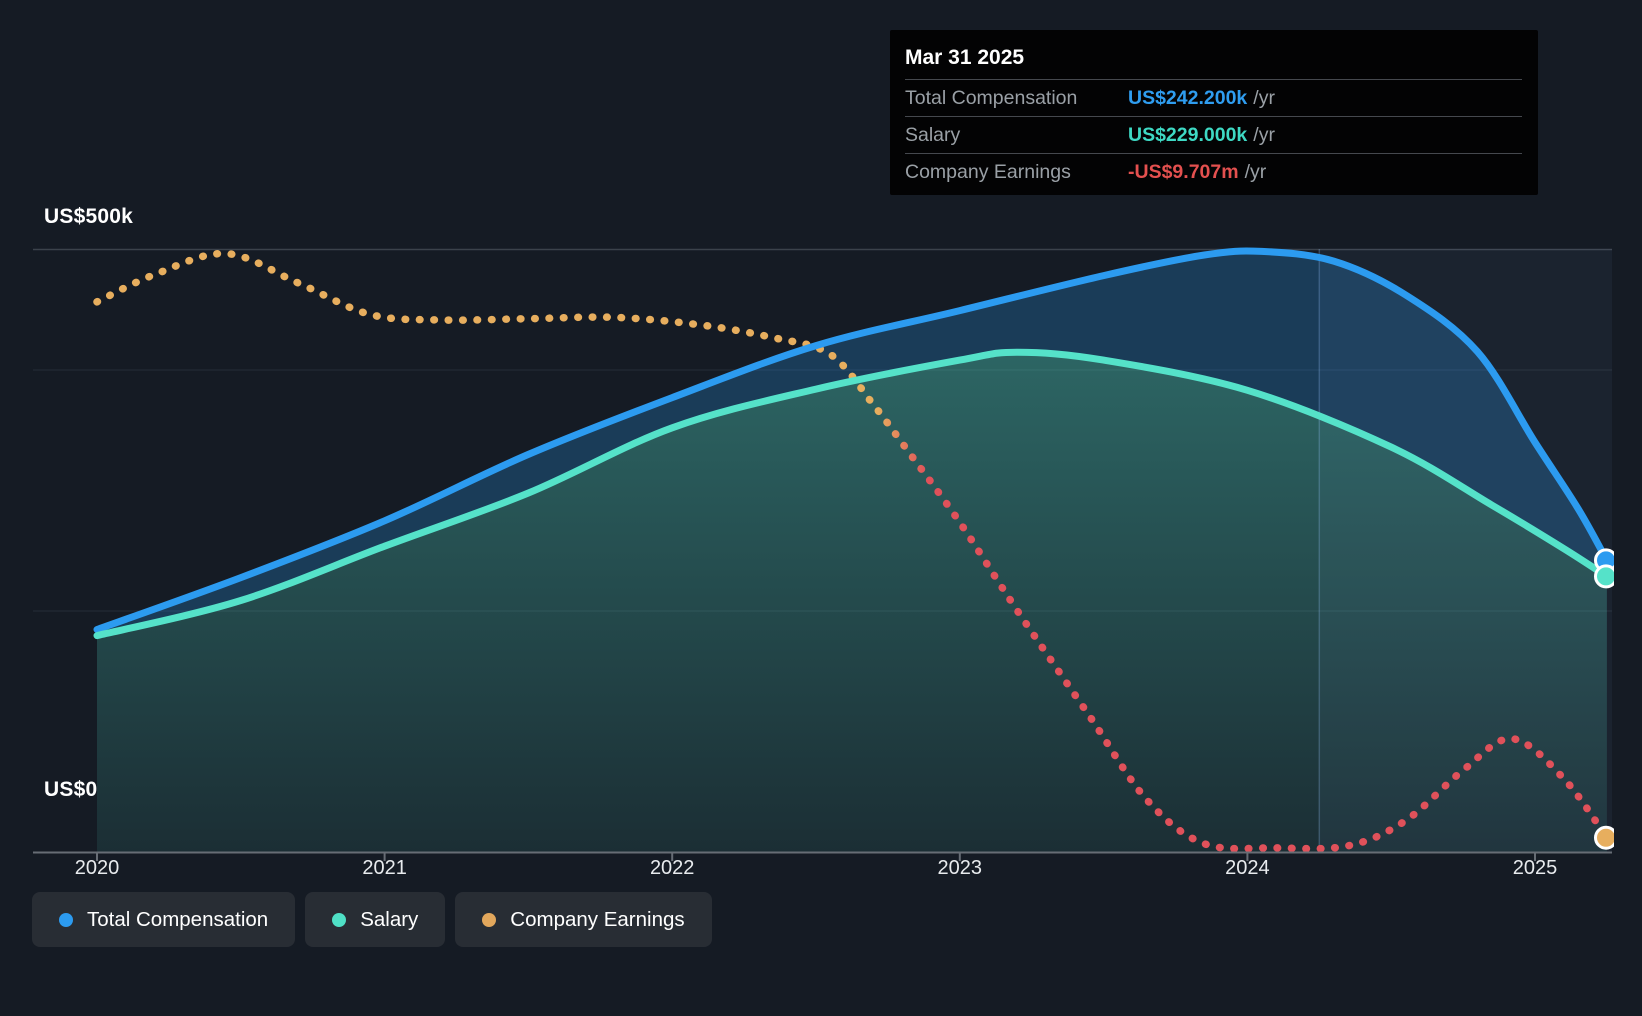  Describe the element at coordinates (1605, 837) in the screenshot. I see `company-earnings-end-marker` at that location.